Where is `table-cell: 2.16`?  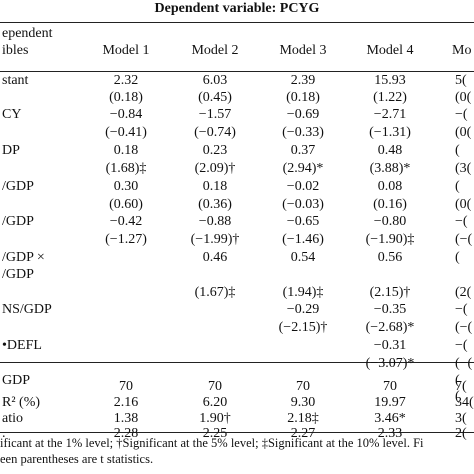 table-cell: 2.16 is located at coordinates (126, 402).